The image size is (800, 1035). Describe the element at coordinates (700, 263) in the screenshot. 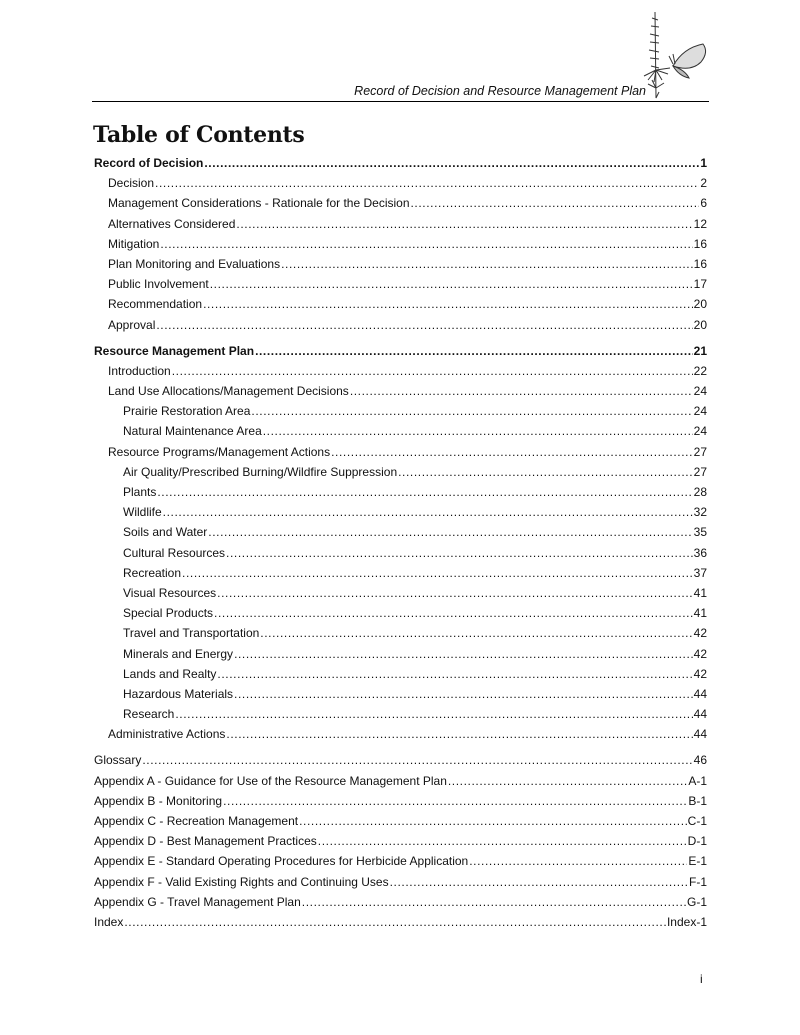

I see `toc-entry-page: 16` at that location.